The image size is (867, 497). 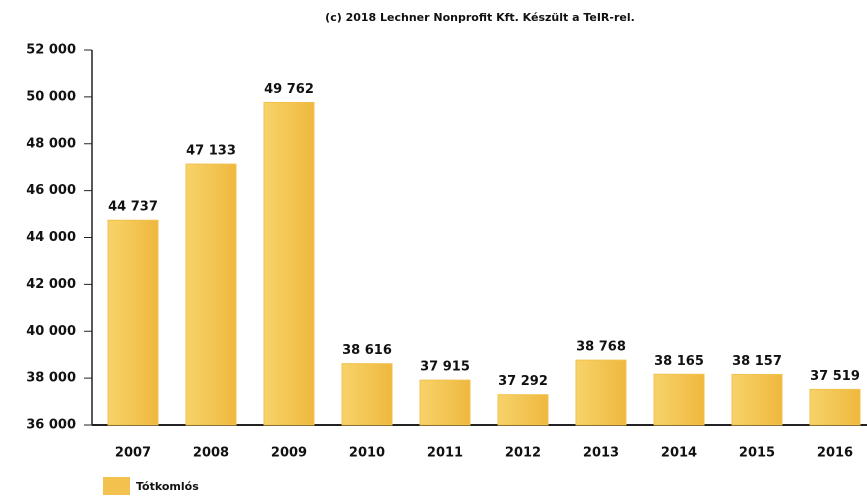 What do you see at coordinates (211, 151) in the screenshot?
I see `data-label: 47 133` at bounding box center [211, 151].